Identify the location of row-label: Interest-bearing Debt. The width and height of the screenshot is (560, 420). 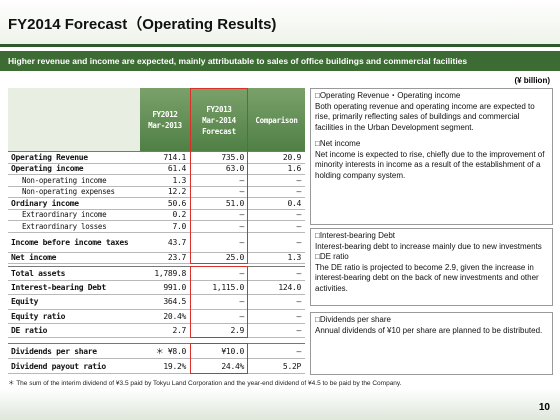
(74, 288).